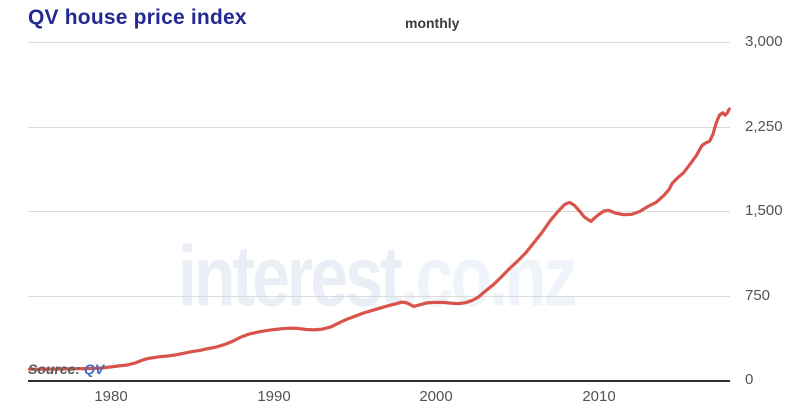 This screenshot has width=805, height=416. What do you see at coordinates (764, 126) in the screenshot?
I see `y-tick-label: 2,250` at bounding box center [764, 126].